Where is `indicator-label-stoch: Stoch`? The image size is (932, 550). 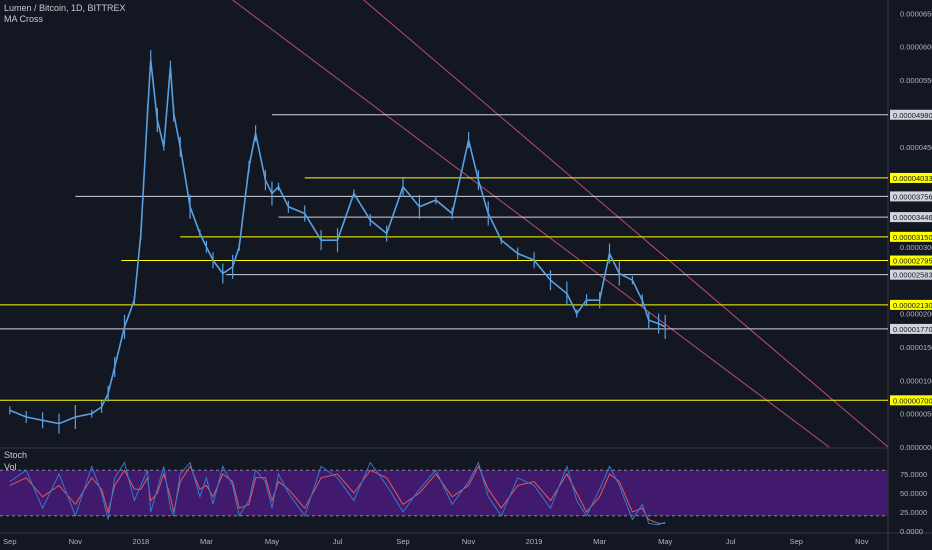 indicator-label-stoch: Stoch is located at coordinates (16, 455).